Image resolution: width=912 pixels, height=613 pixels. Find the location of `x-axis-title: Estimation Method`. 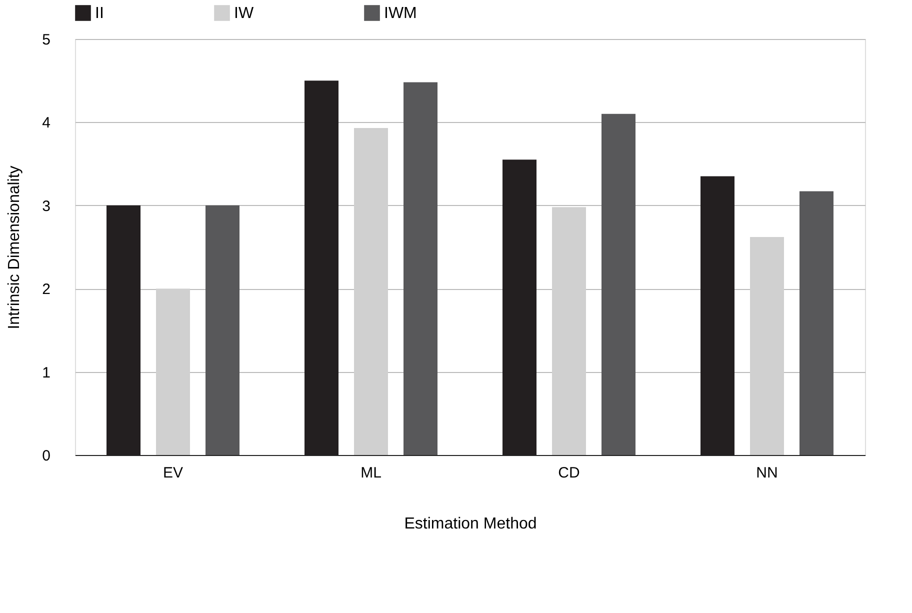

x-axis-title: Estimation Method is located at coordinates (470, 524).